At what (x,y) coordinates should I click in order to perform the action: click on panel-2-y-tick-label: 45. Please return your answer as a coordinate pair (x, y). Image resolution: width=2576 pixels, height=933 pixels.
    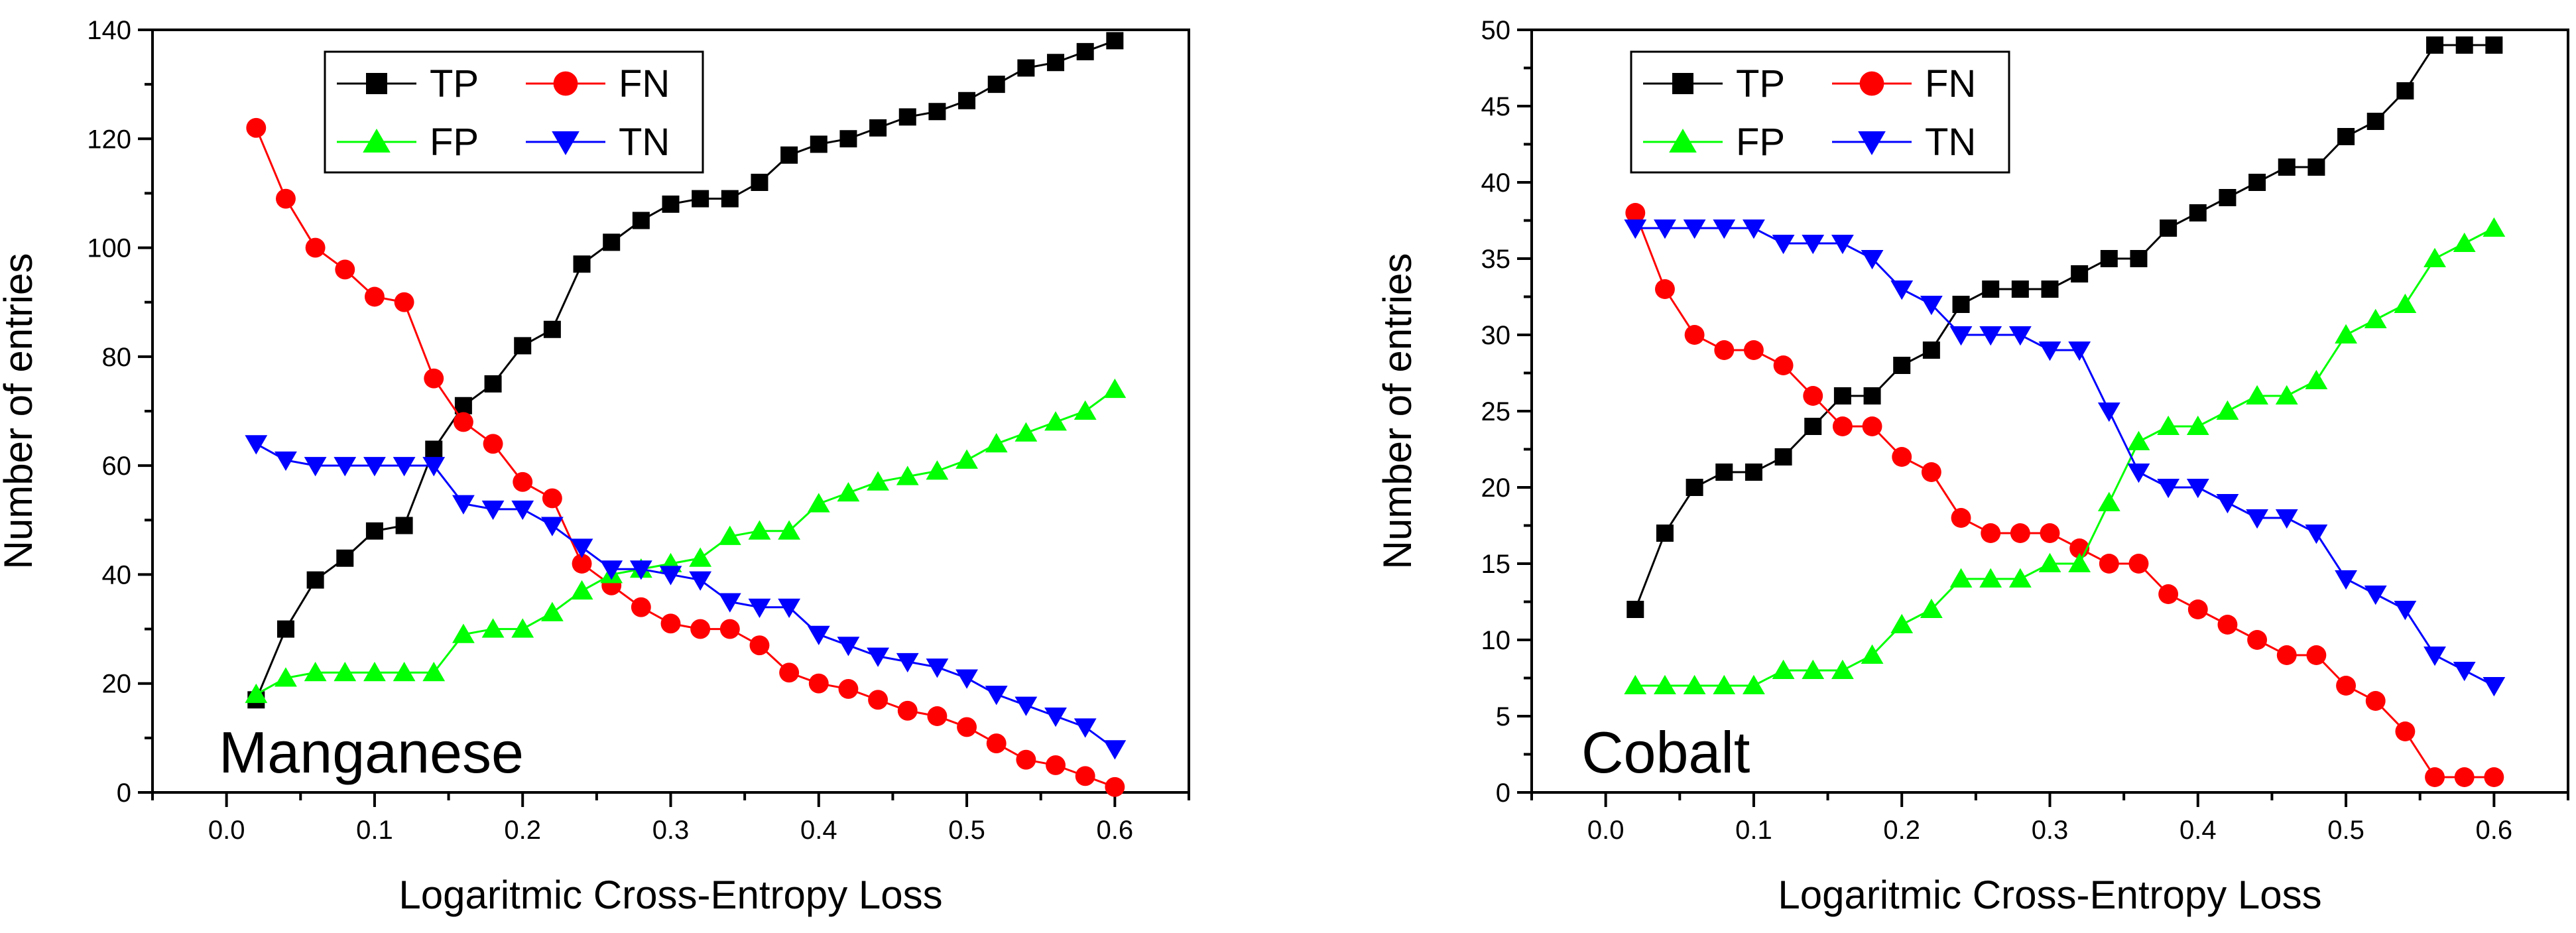
    Looking at the image, I should click on (1496, 106).